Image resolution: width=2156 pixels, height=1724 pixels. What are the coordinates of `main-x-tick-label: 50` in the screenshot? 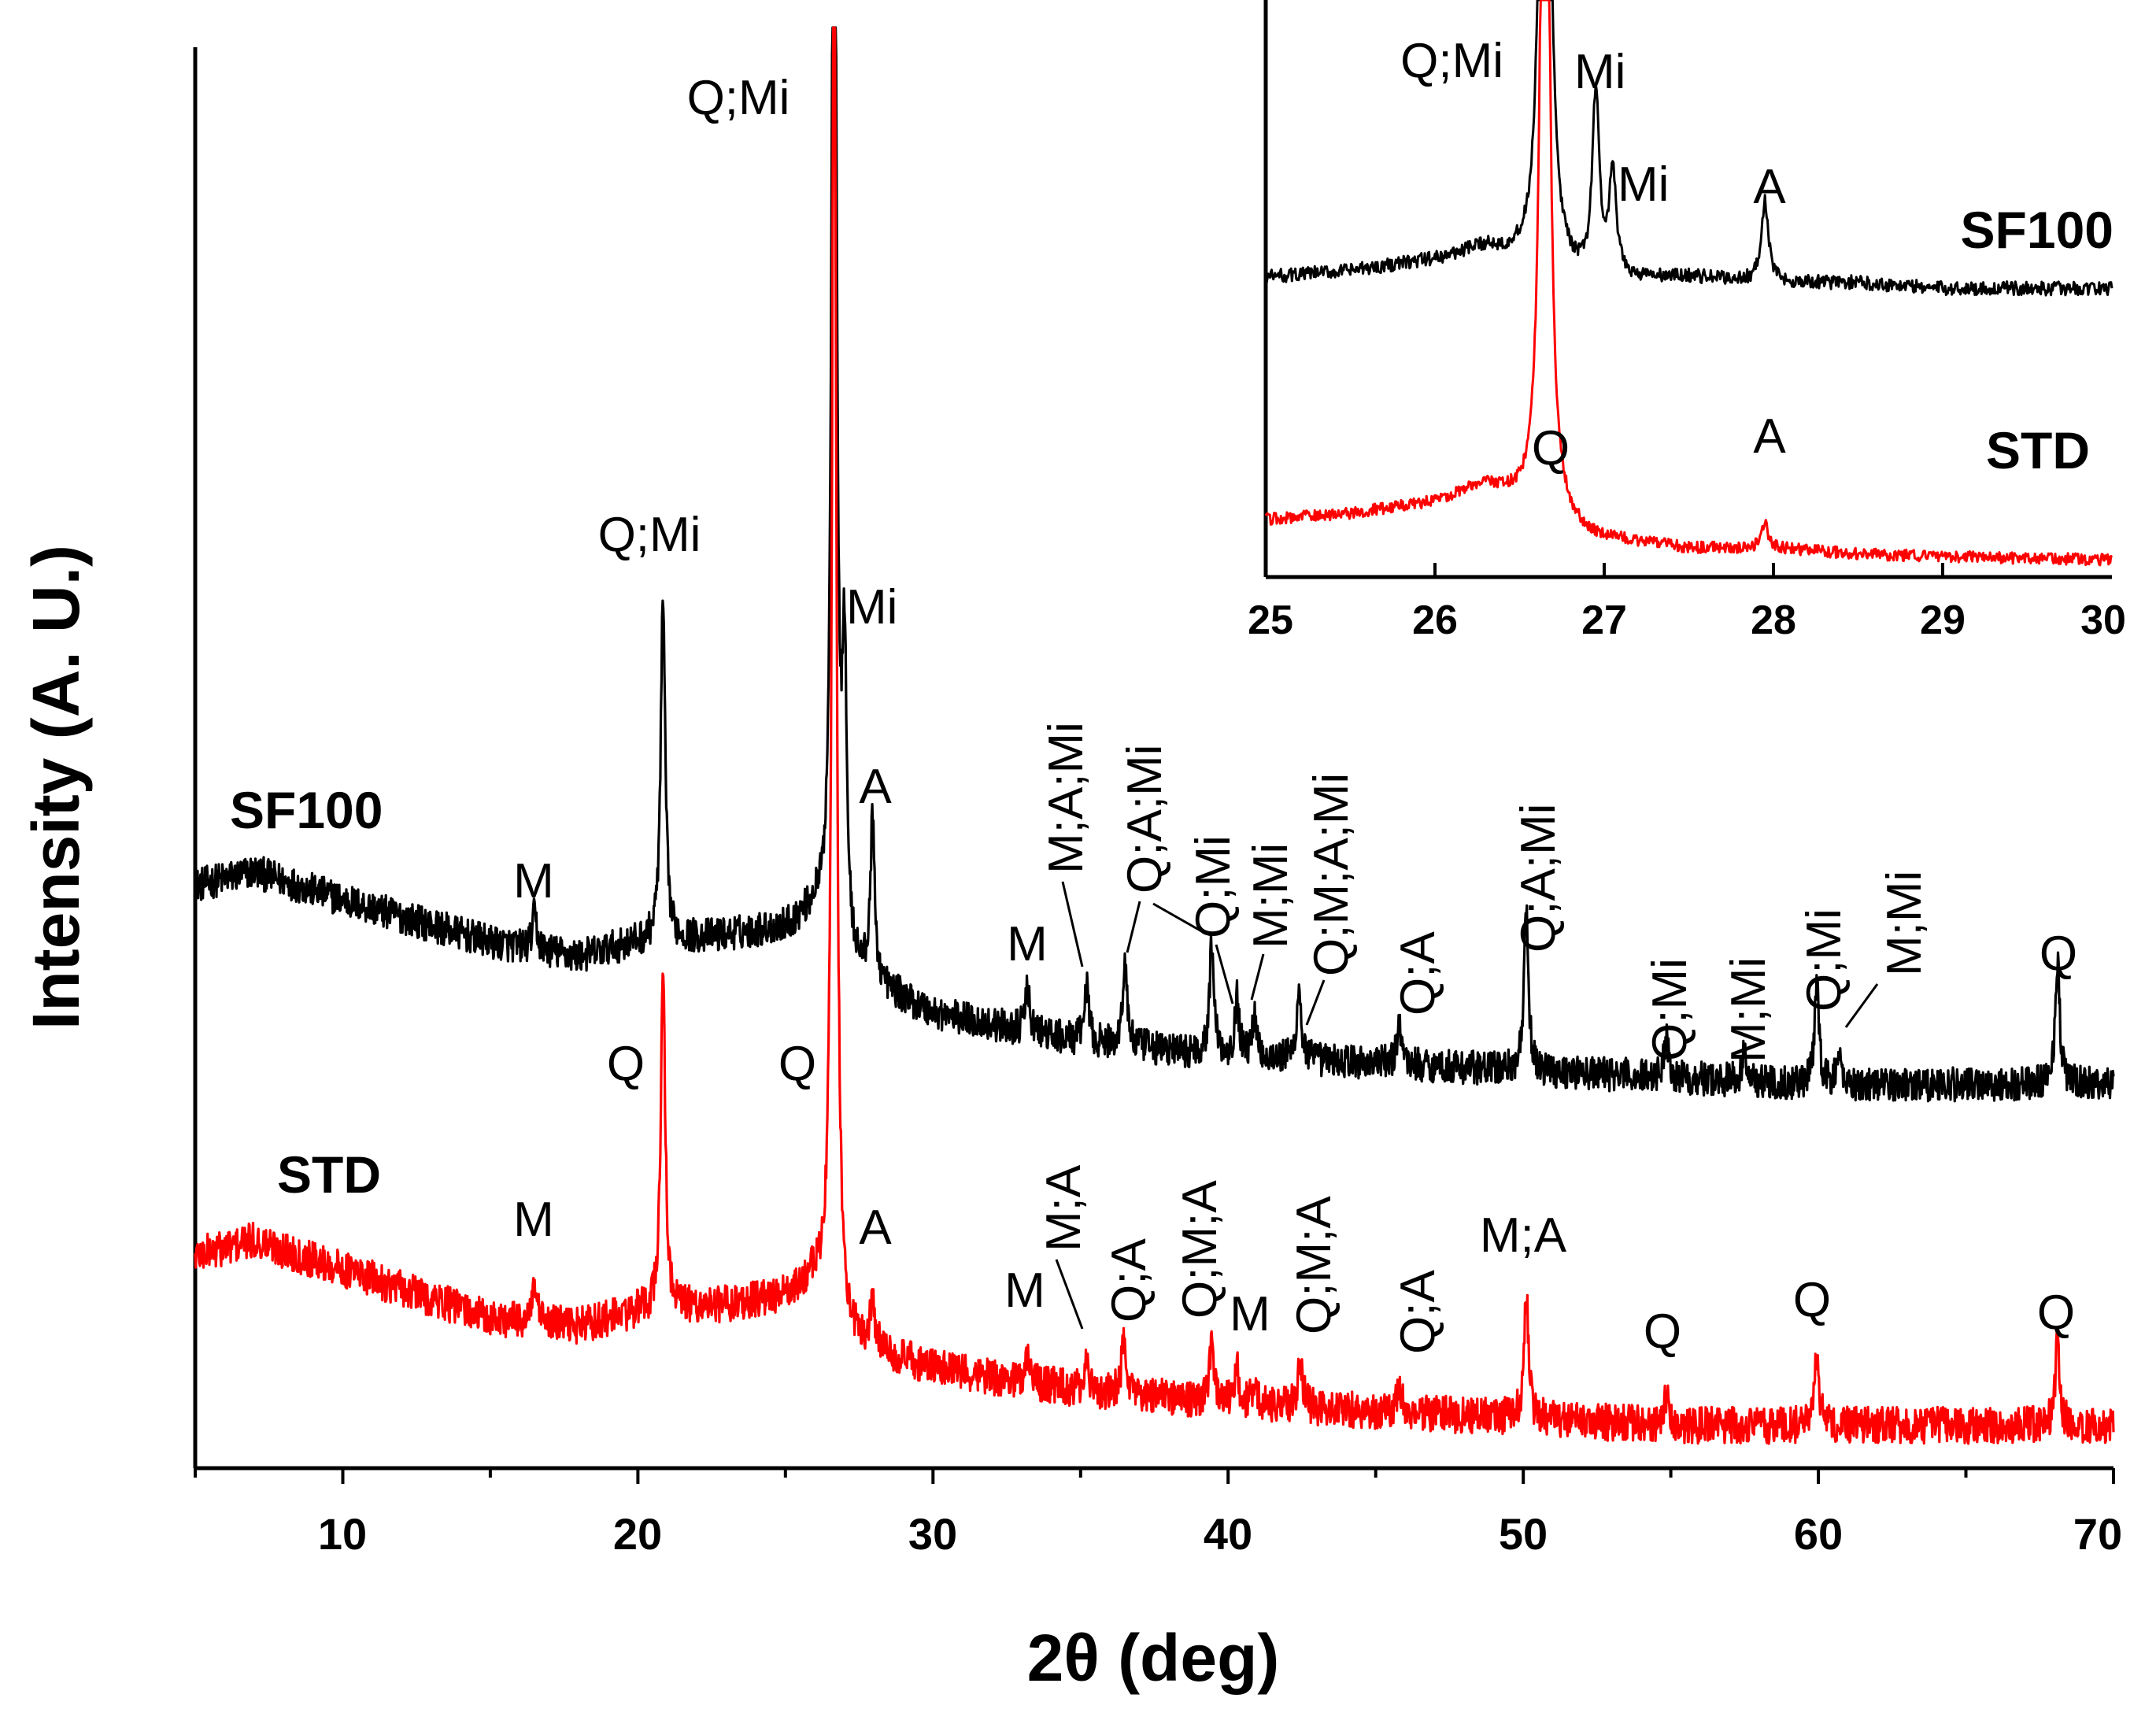 It's located at (1523, 1534).